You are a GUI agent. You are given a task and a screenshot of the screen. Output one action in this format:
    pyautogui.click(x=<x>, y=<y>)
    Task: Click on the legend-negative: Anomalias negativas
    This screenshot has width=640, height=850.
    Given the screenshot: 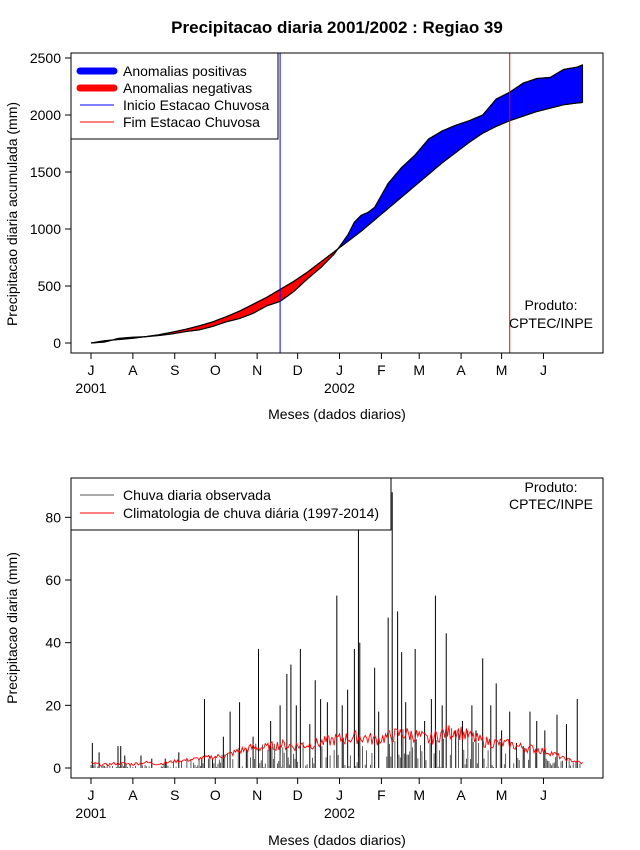 What is the action you would take?
    pyautogui.click(x=187, y=88)
    